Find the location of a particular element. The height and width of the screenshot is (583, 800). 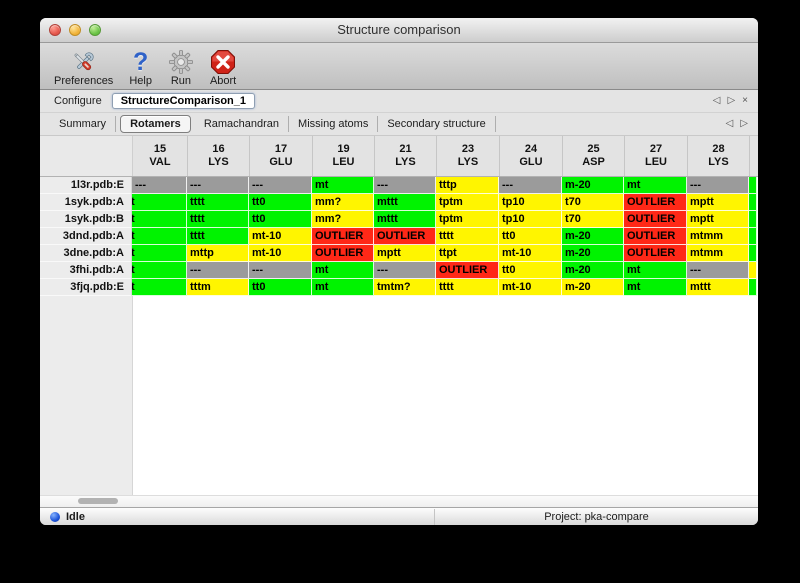

tab-rotamers: Rotamers is located at coordinates (155, 124).